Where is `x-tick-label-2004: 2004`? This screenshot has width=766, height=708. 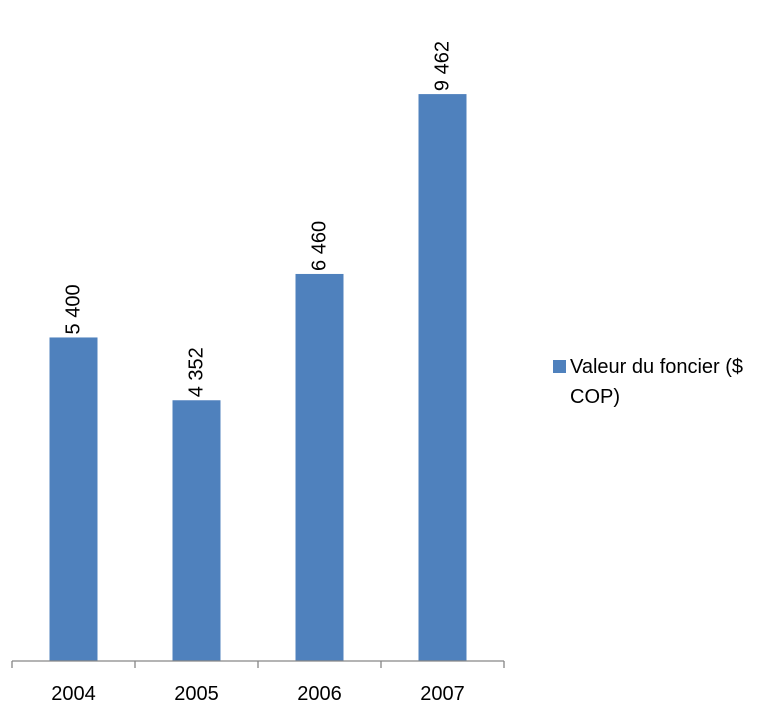
x-tick-label-2004: 2004 is located at coordinates (73, 694).